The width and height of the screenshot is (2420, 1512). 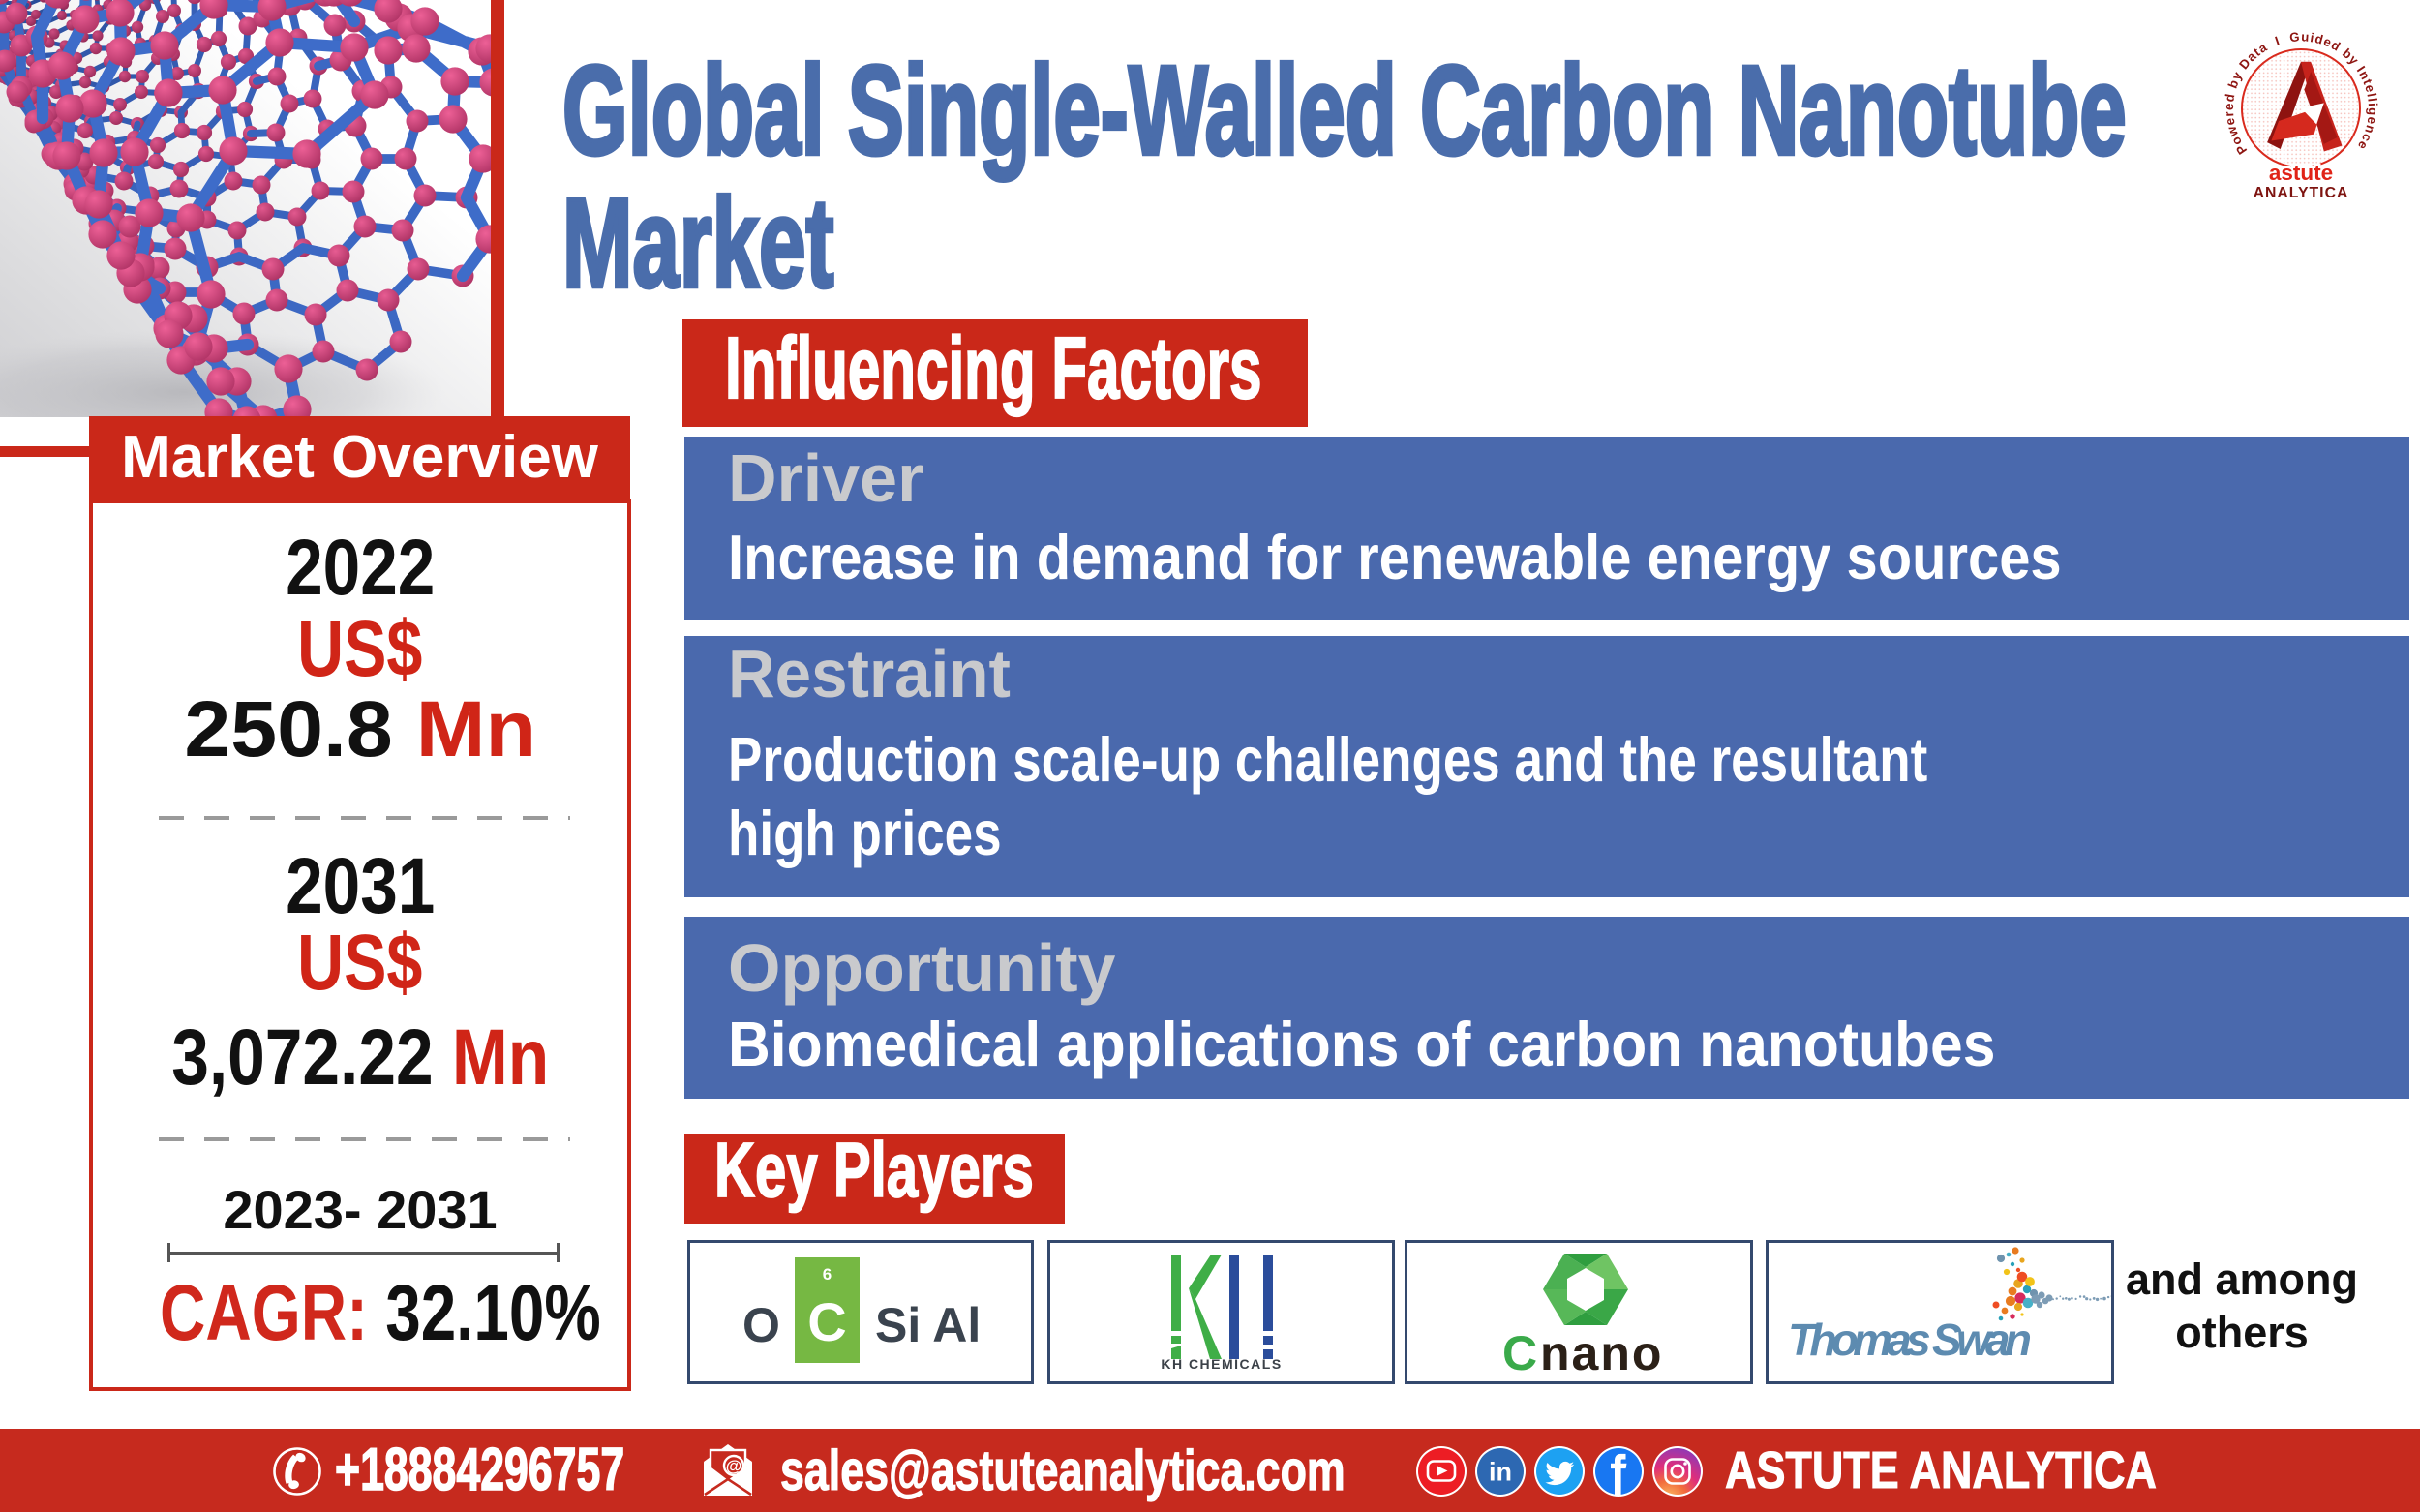 I want to click on svg-text: KH CHEMICALS, so click(x=1221, y=1364).